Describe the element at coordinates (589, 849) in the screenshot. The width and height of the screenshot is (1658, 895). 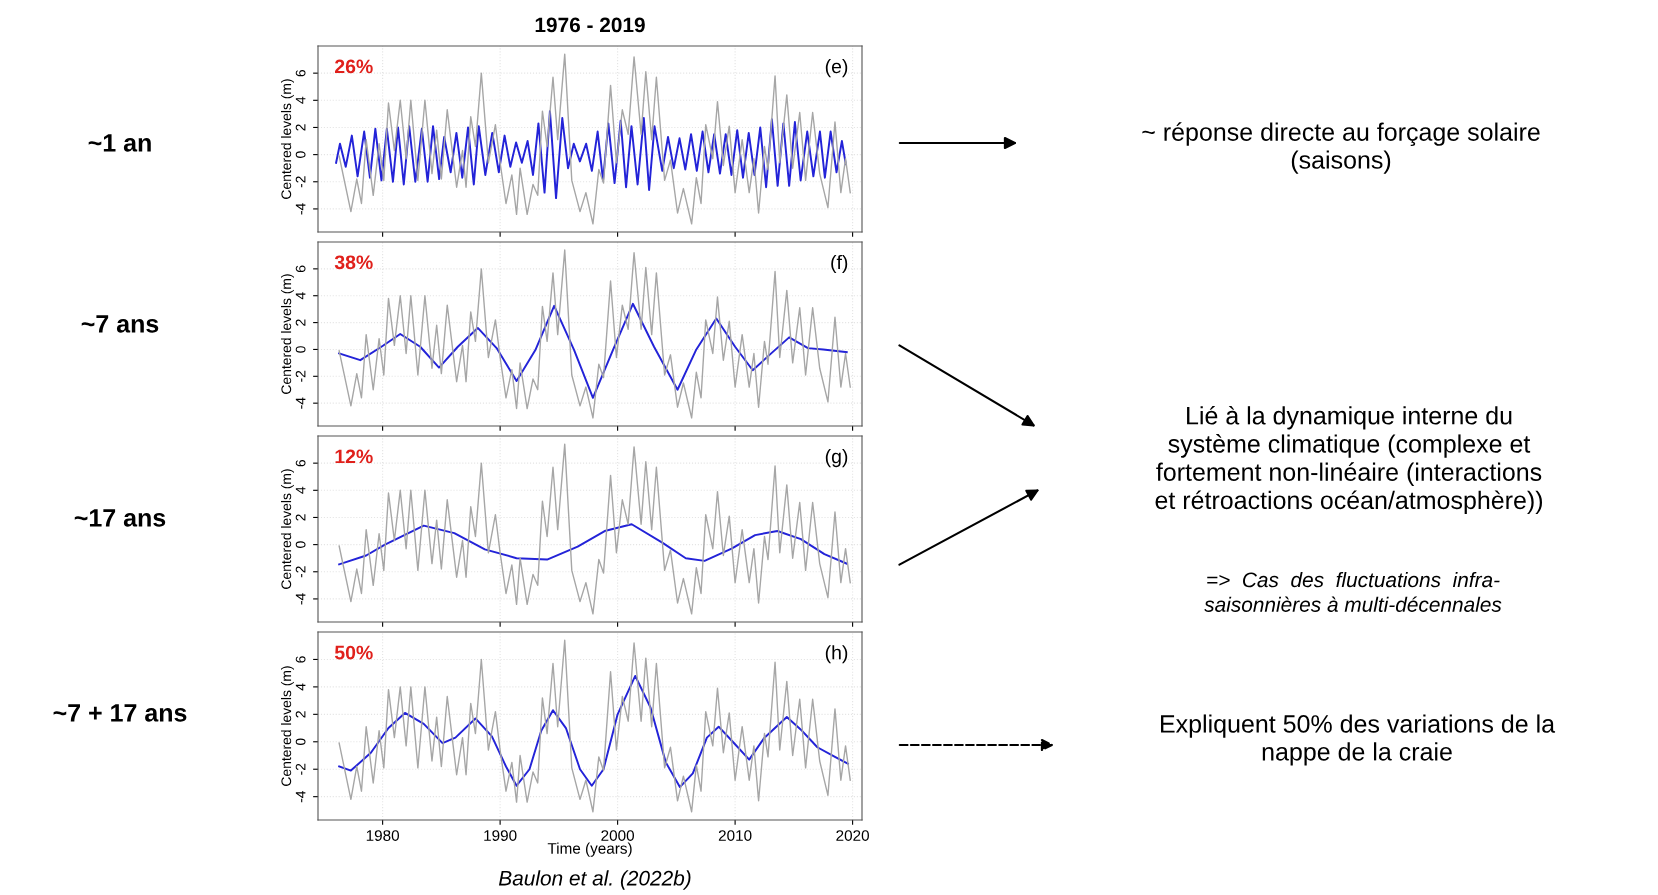
I see `x-axis-title: Time (years)` at that location.